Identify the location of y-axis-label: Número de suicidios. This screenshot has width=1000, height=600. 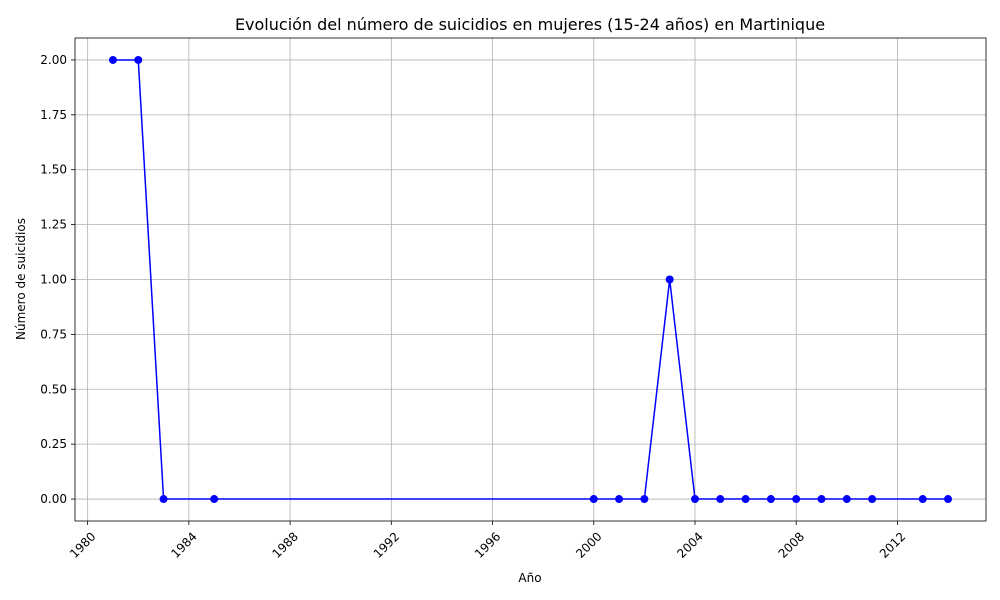
(21, 279).